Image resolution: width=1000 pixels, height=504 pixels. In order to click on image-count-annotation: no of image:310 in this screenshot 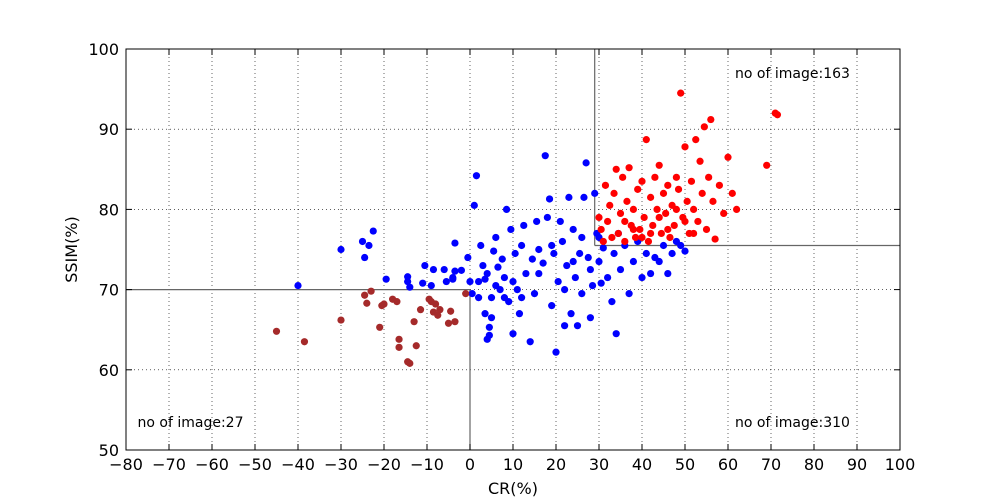, I will do `click(792, 423)`.